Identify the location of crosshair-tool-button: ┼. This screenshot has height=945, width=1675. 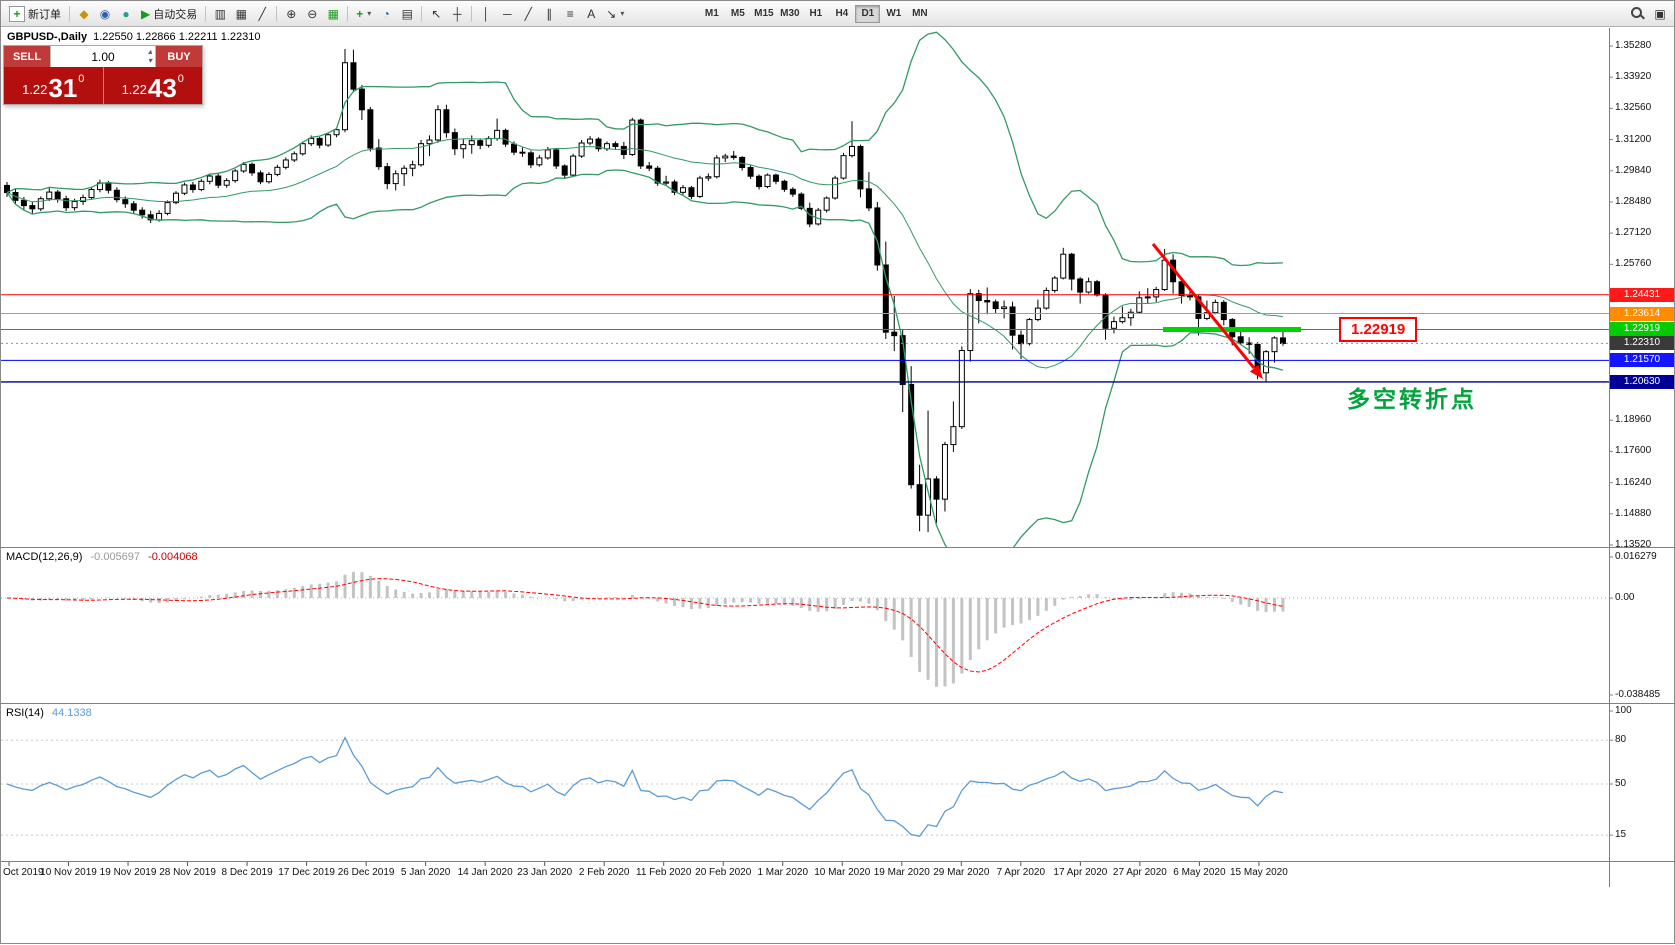
(457, 14).